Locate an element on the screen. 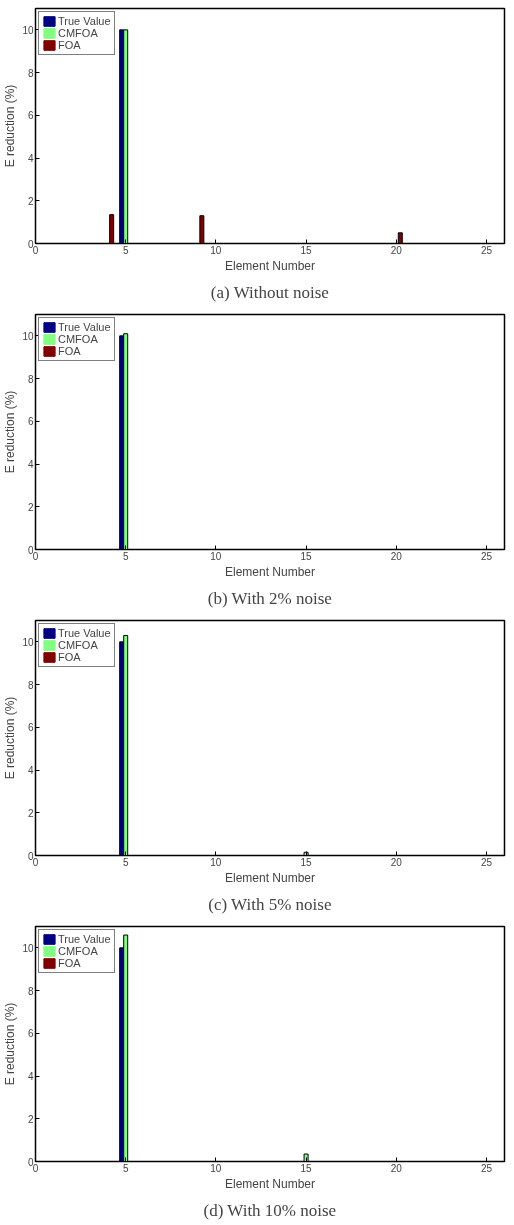 This screenshot has height=1225, width=514. text: (a) Without noise is located at coordinates (269, 292).